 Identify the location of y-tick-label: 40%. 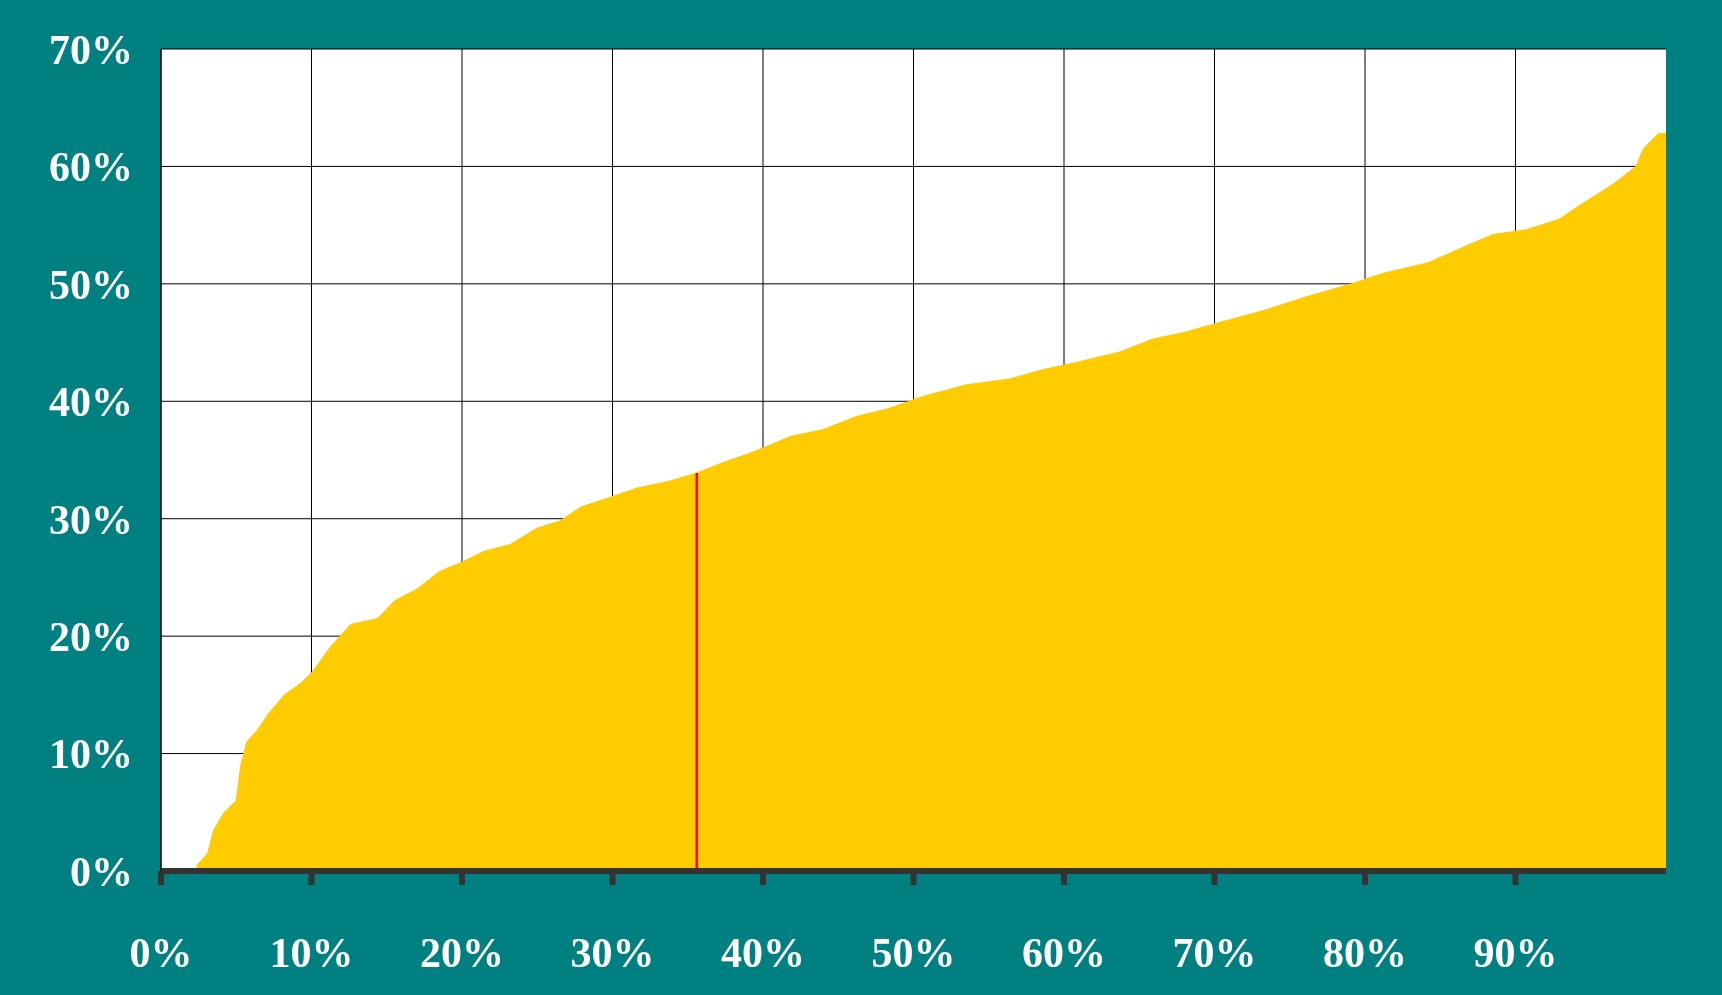
(91, 402).